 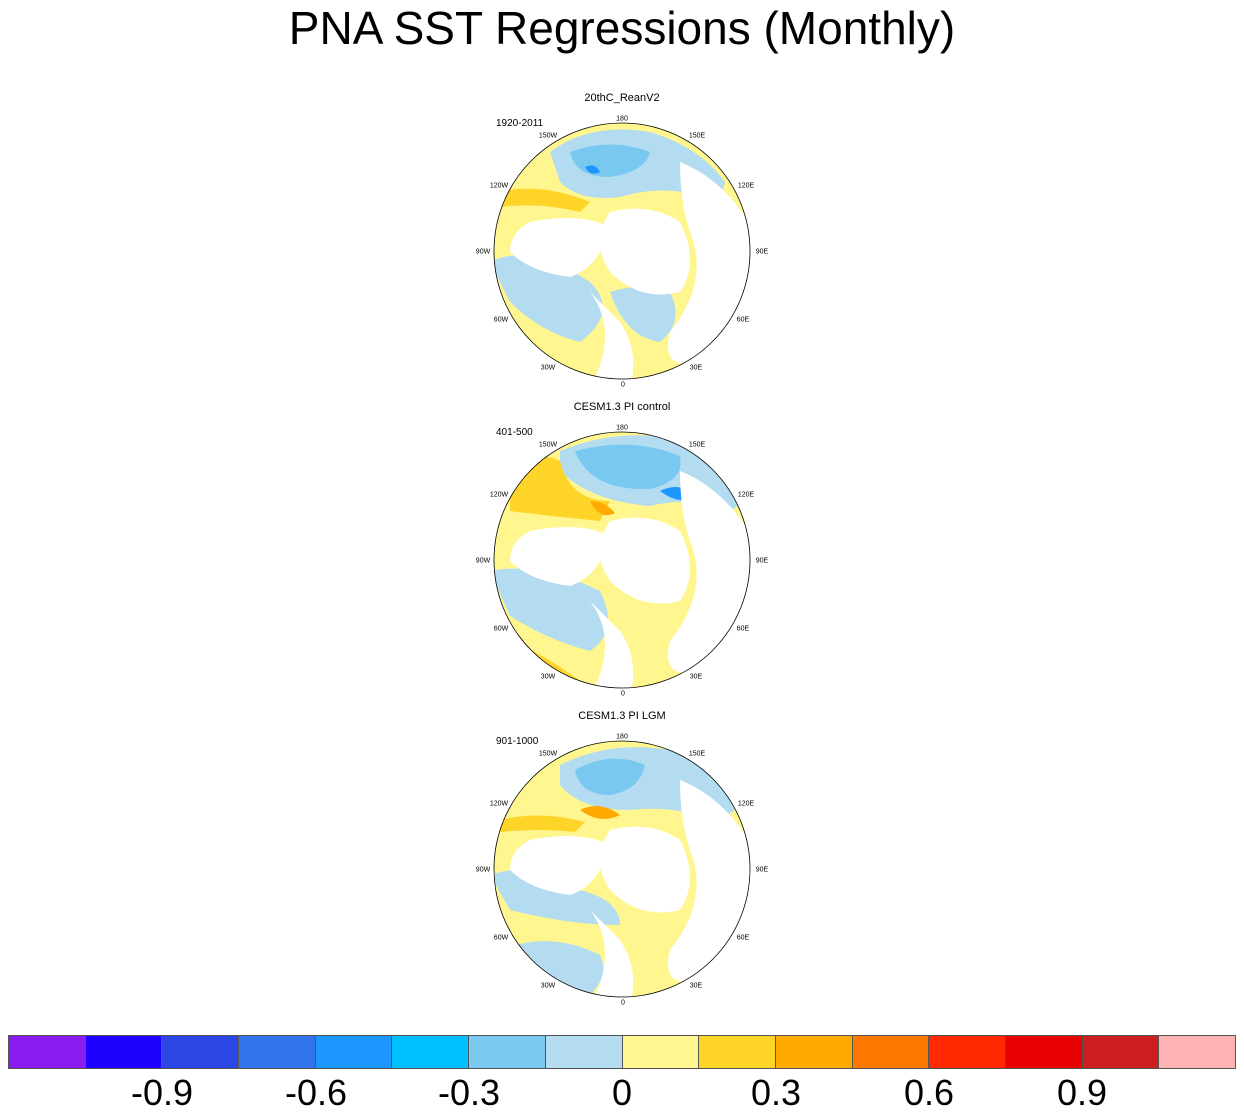 I want to click on panel-title: CESM1.3 PI LGM, so click(x=622, y=716).